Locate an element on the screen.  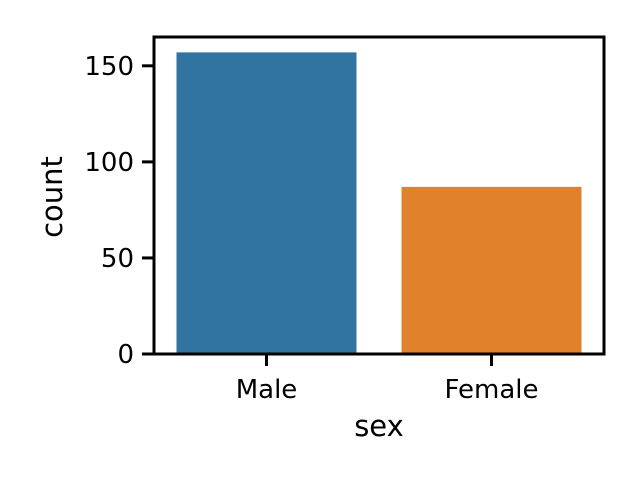
y-tick-label: 150 is located at coordinates (109, 67).